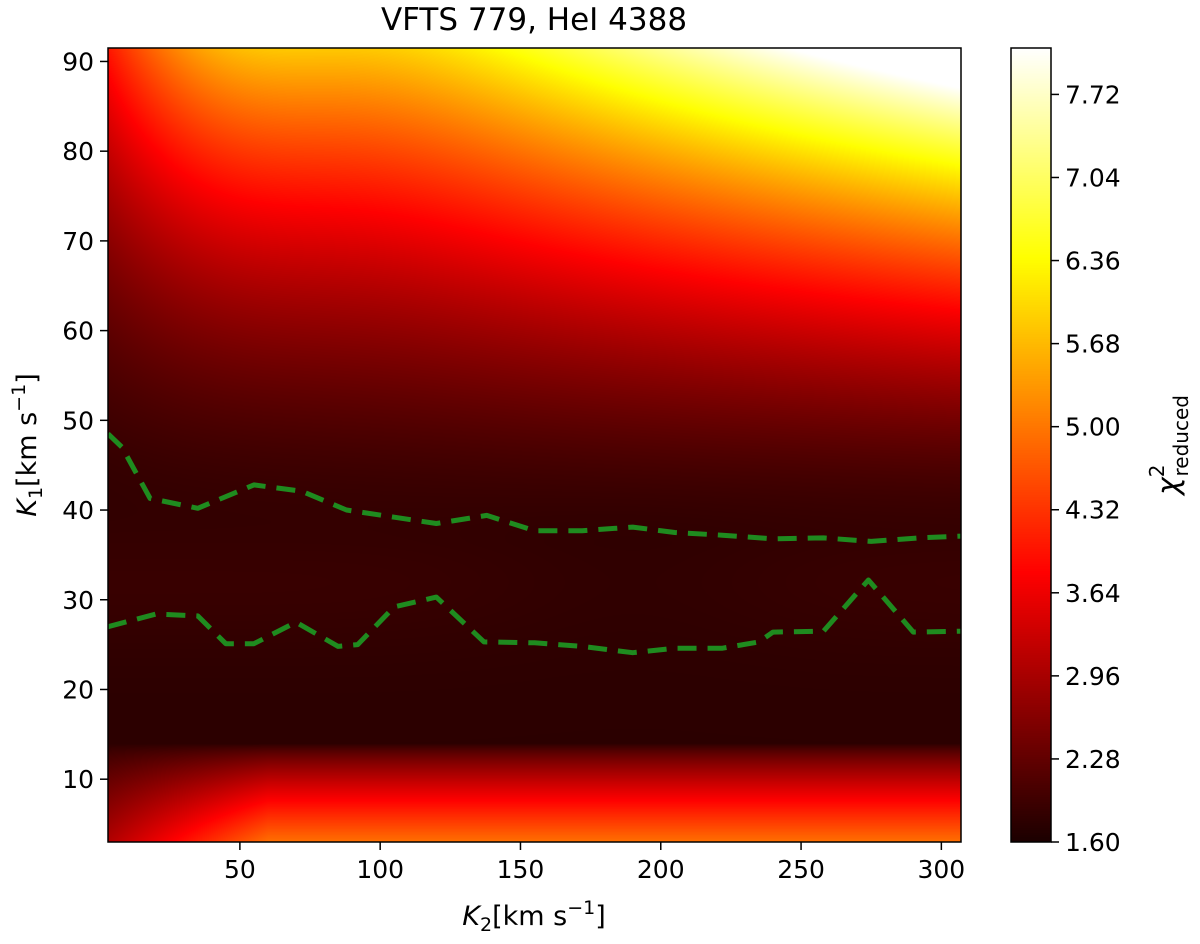  Describe the element at coordinates (534, 616) in the screenshot. I see `contour-lower` at that location.